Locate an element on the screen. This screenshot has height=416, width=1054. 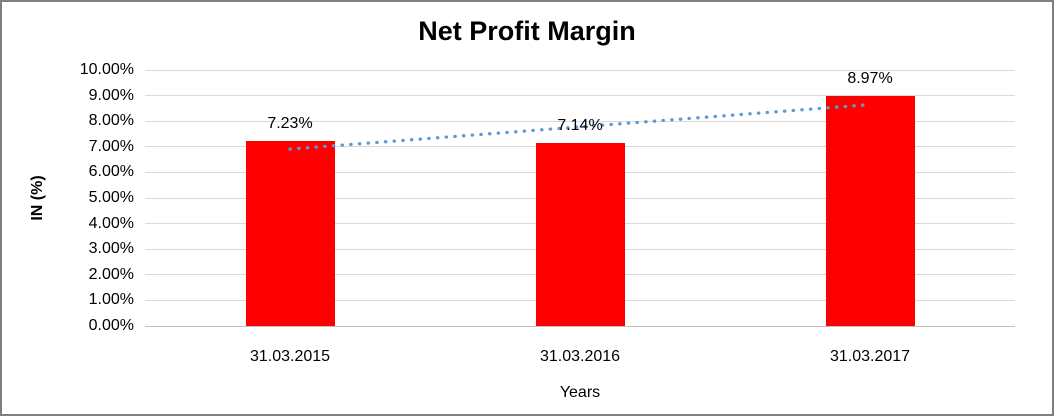
y-tick-label: 6.00% is located at coordinates (111, 172).